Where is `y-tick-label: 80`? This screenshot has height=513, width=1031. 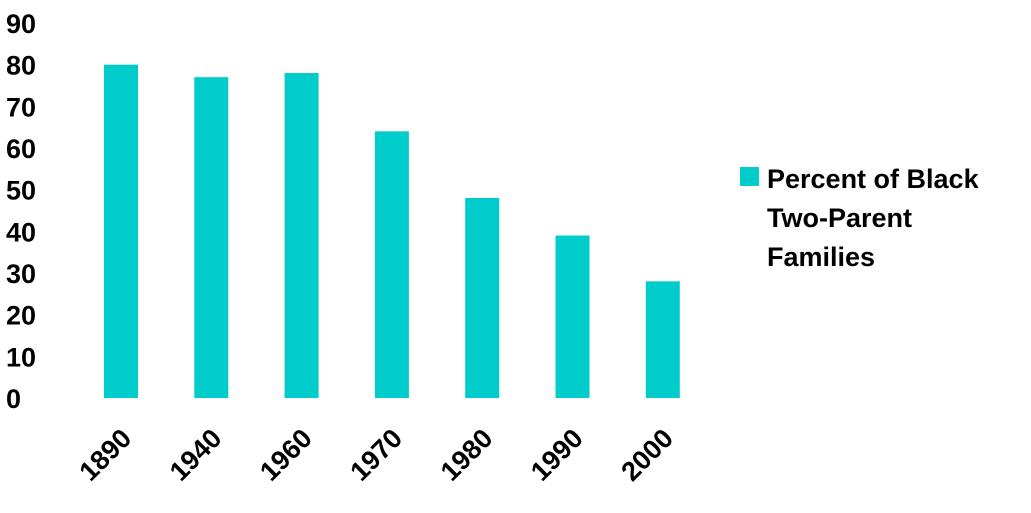
y-tick-label: 80 is located at coordinates (21, 66).